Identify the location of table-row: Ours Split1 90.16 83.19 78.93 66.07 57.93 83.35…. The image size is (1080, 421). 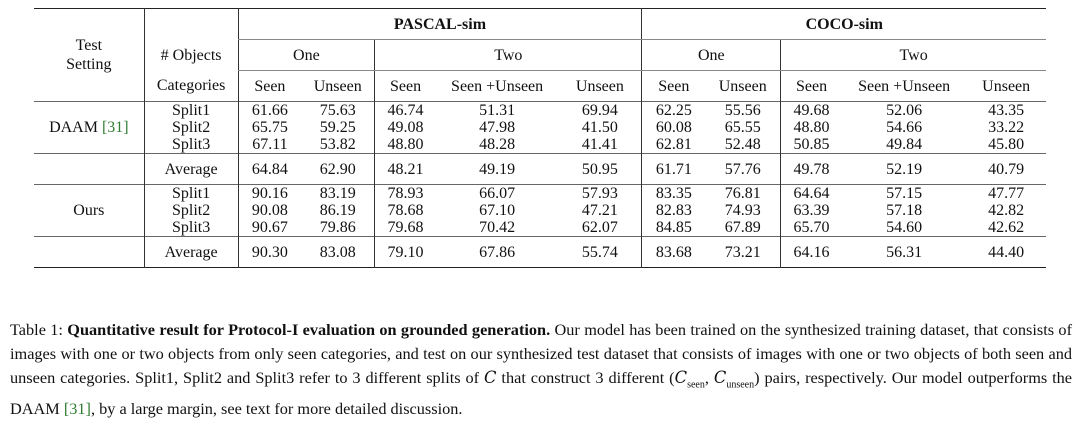
(540, 210).